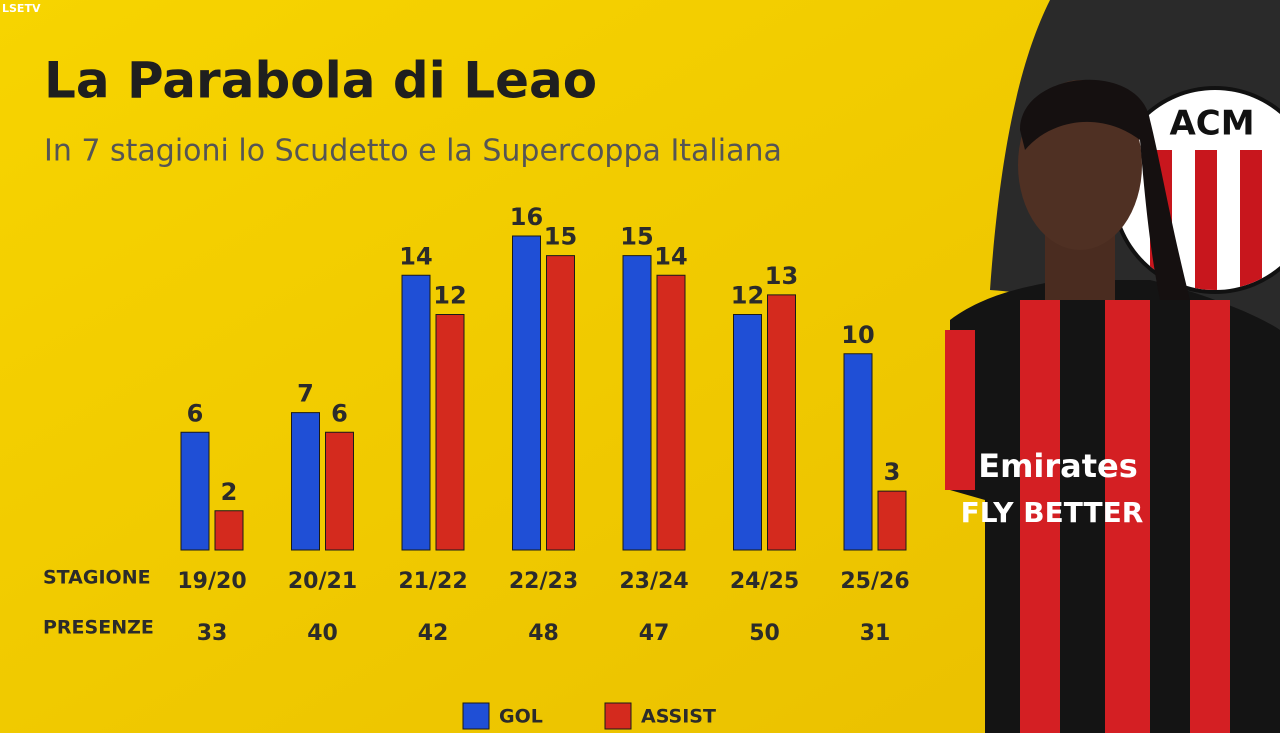  Describe the element at coordinates (960, 410) in the screenshot. I see `sleeve` at that location.